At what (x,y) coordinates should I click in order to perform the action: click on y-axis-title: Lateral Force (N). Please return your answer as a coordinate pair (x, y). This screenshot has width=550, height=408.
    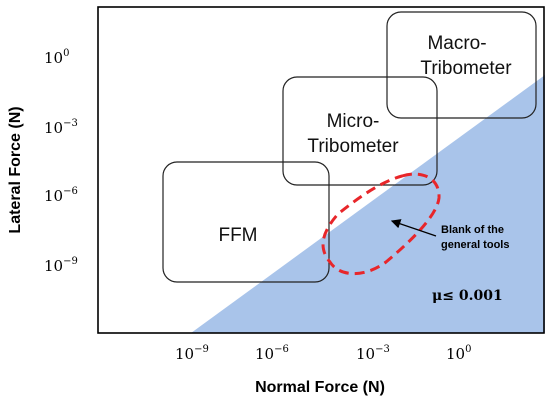
    Looking at the image, I should click on (15, 169).